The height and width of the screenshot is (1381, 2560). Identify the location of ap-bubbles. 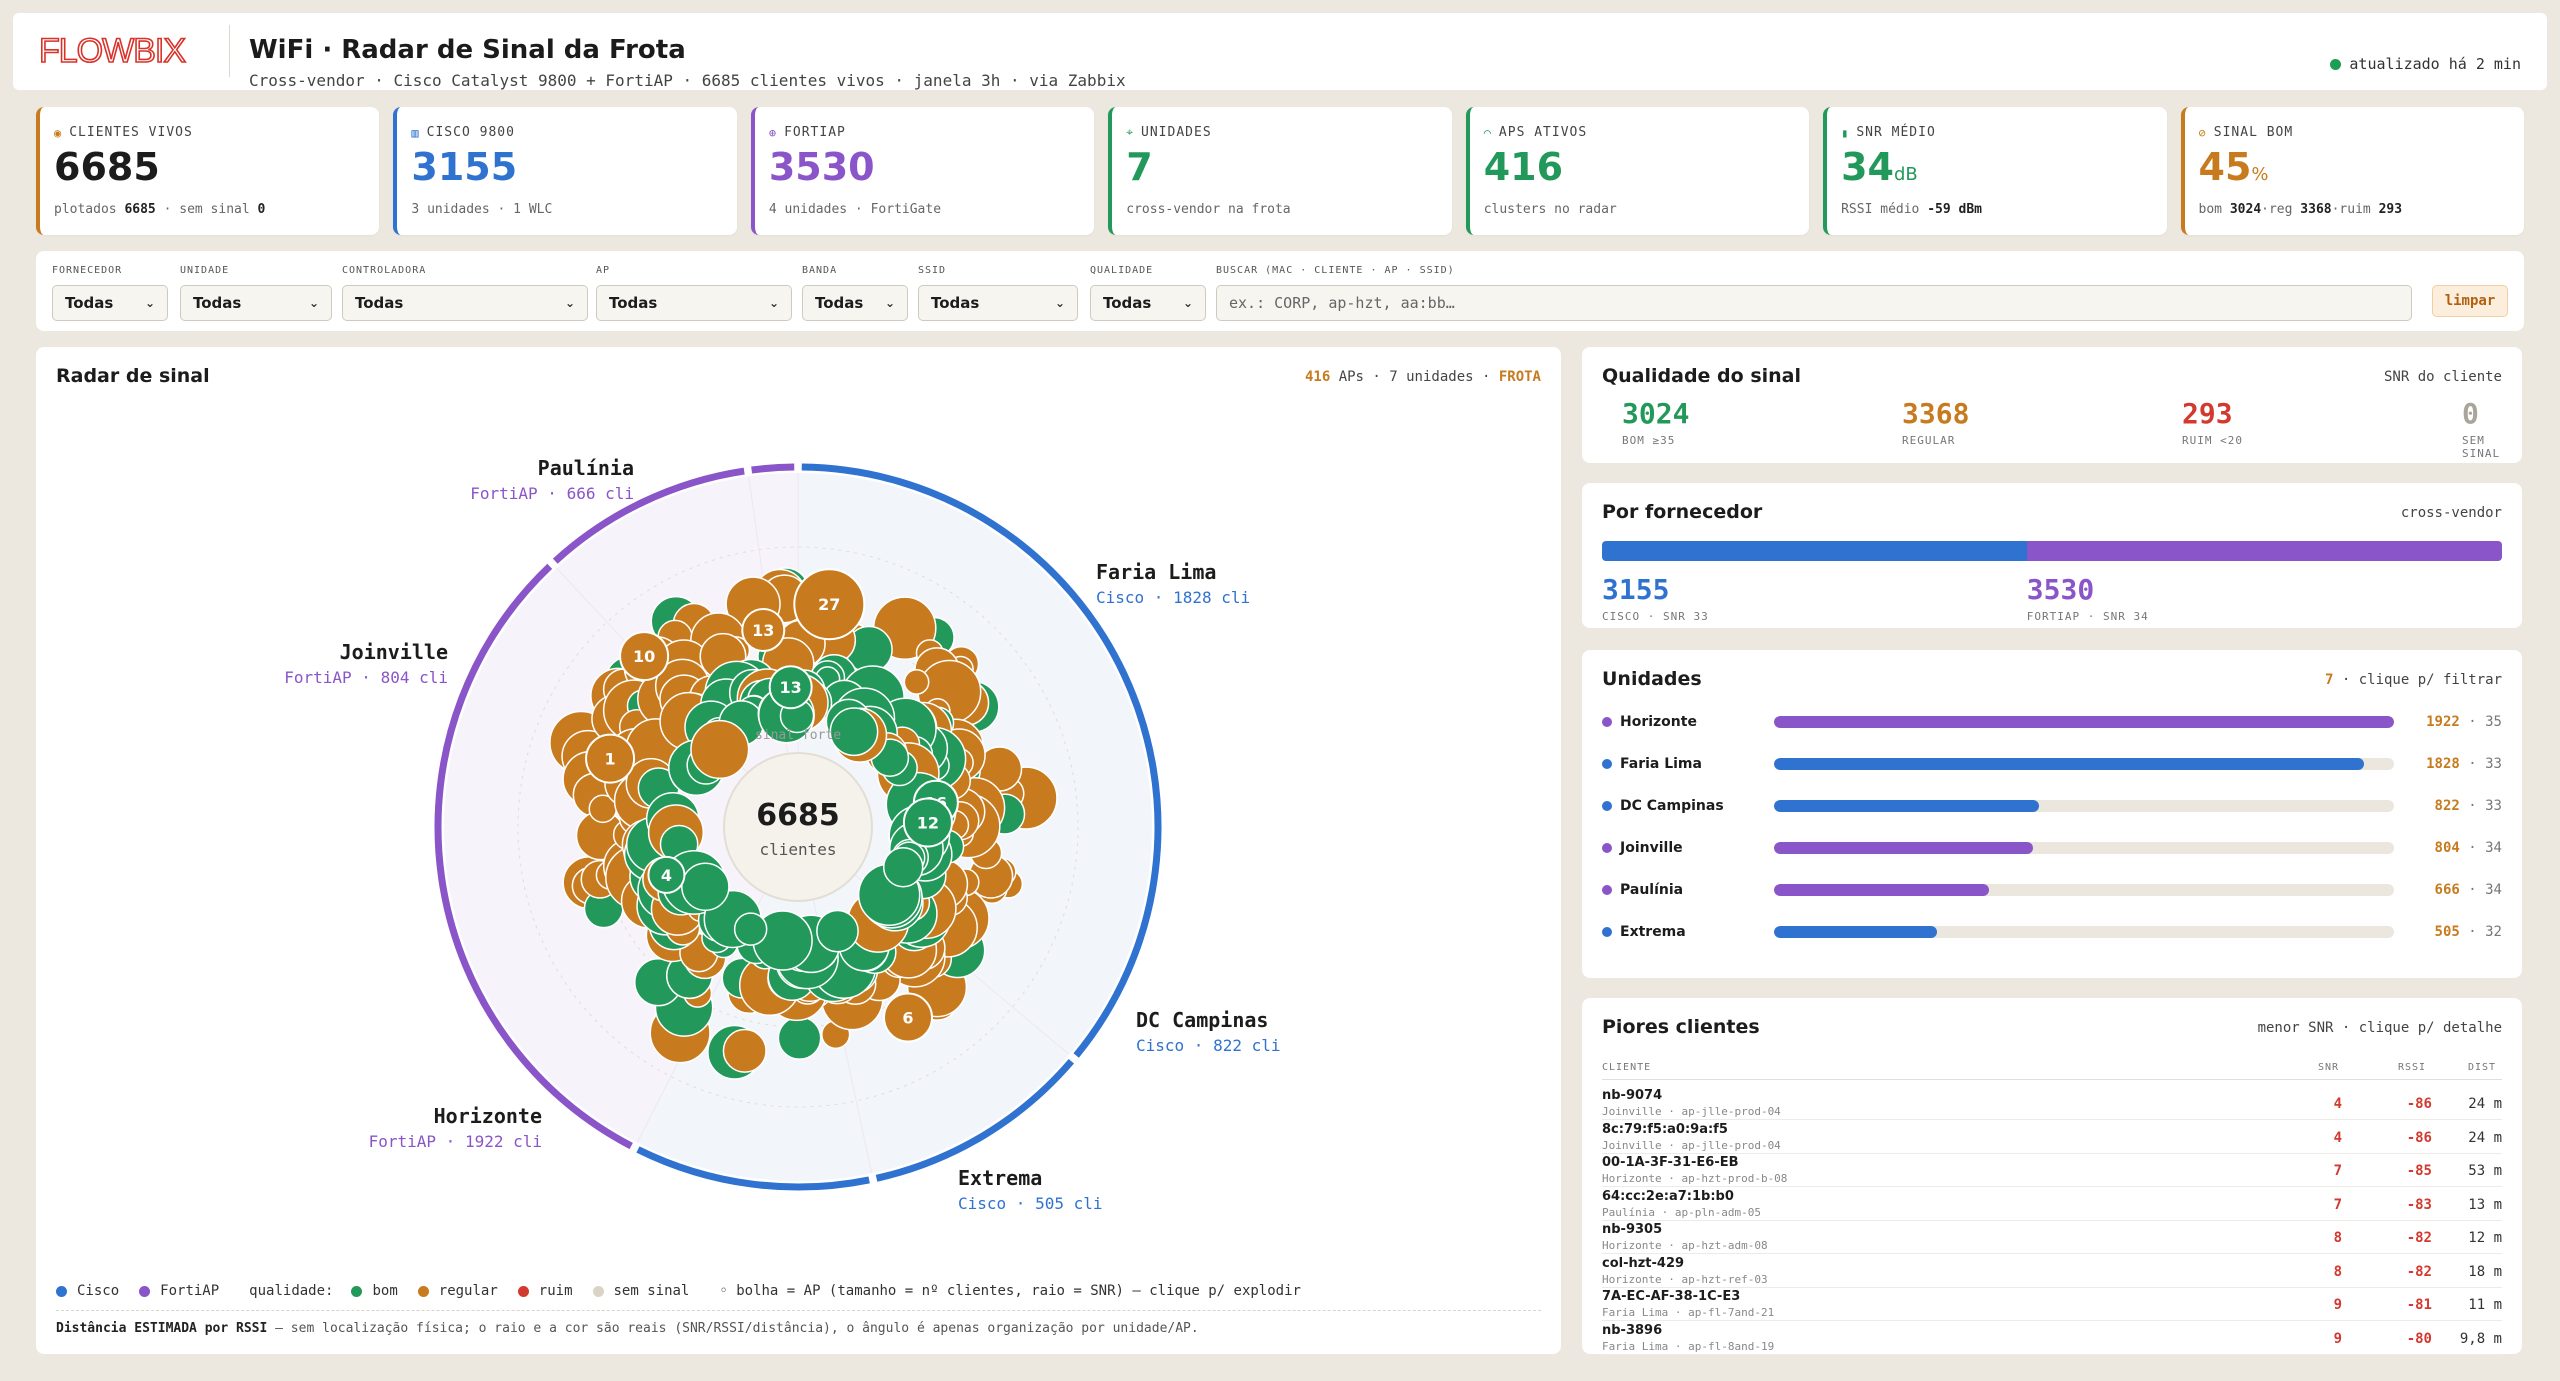
(803, 823).